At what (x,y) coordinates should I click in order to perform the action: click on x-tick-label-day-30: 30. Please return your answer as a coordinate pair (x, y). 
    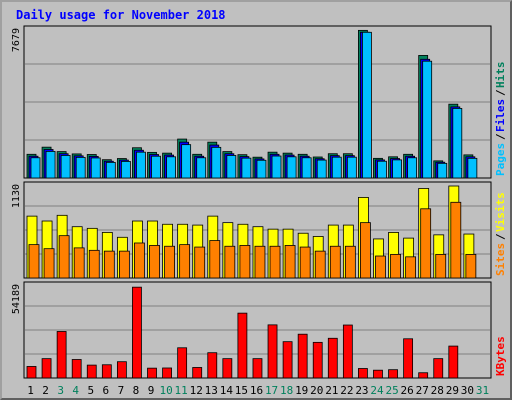
    Looking at the image, I should click on (467, 390).